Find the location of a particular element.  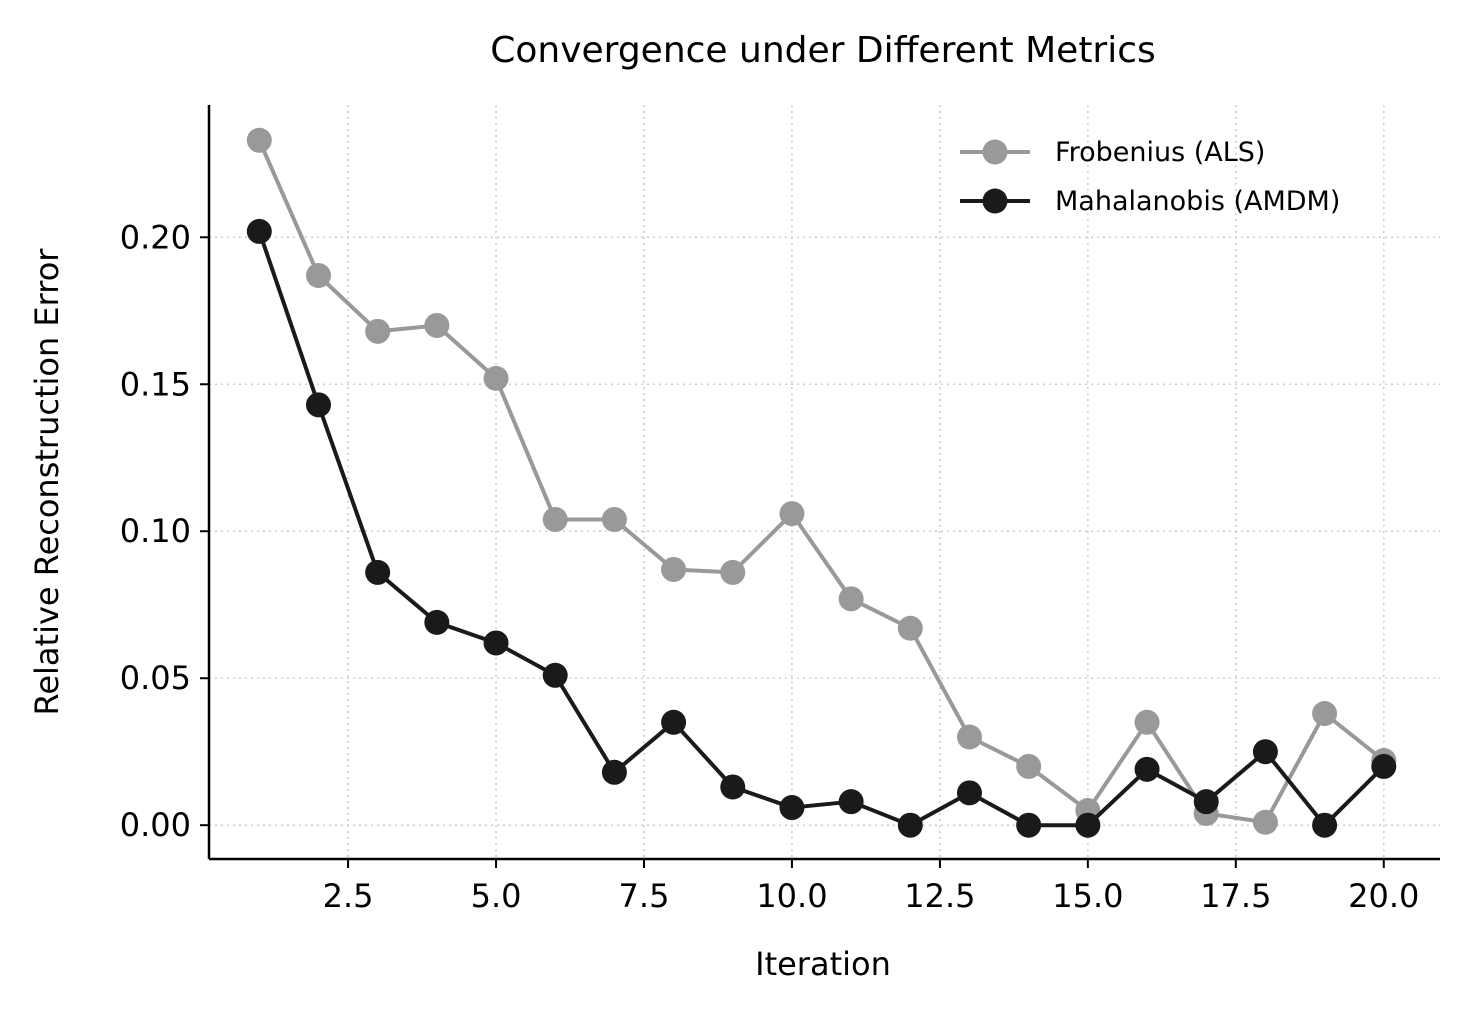

x-tick-label: 12.5 is located at coordinates (939, 896).